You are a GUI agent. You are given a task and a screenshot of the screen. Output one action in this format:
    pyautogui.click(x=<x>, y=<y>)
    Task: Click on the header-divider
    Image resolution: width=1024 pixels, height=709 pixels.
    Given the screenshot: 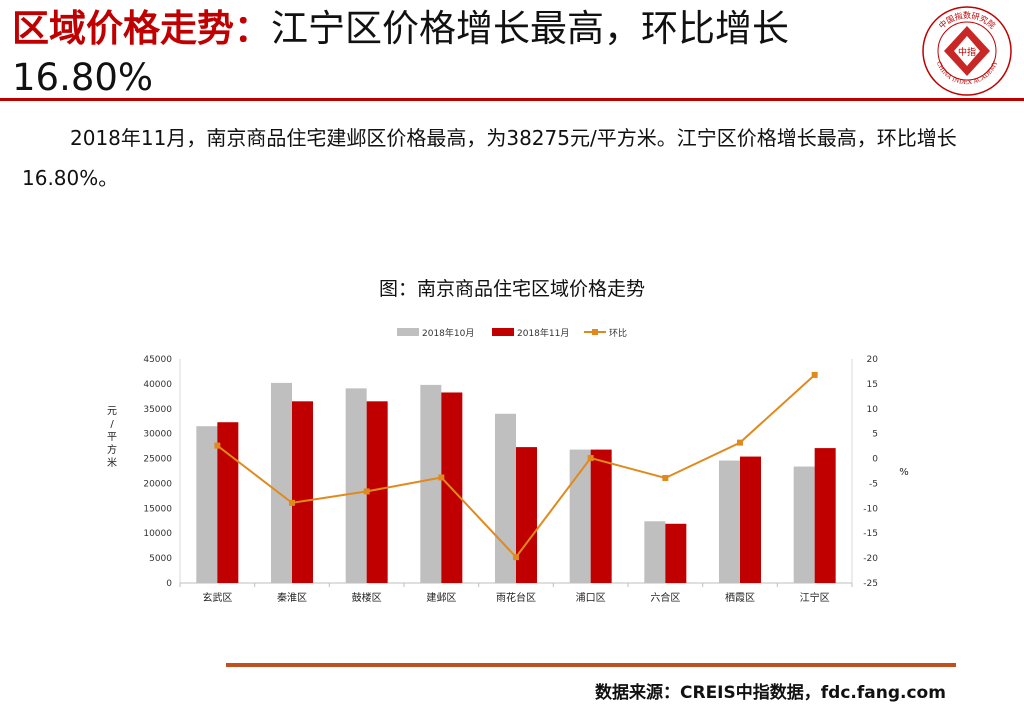 What is the action you would take?
    pyautogui.click(x=512, y=99)
    